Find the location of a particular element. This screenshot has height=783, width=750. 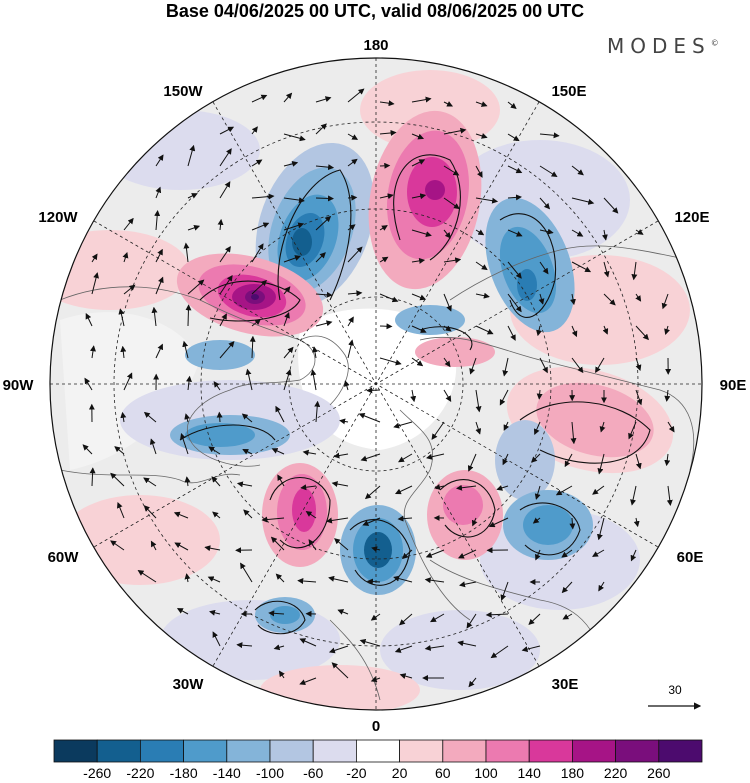

colorbar-tick-label: -180 is located at coordinates (184, 773).